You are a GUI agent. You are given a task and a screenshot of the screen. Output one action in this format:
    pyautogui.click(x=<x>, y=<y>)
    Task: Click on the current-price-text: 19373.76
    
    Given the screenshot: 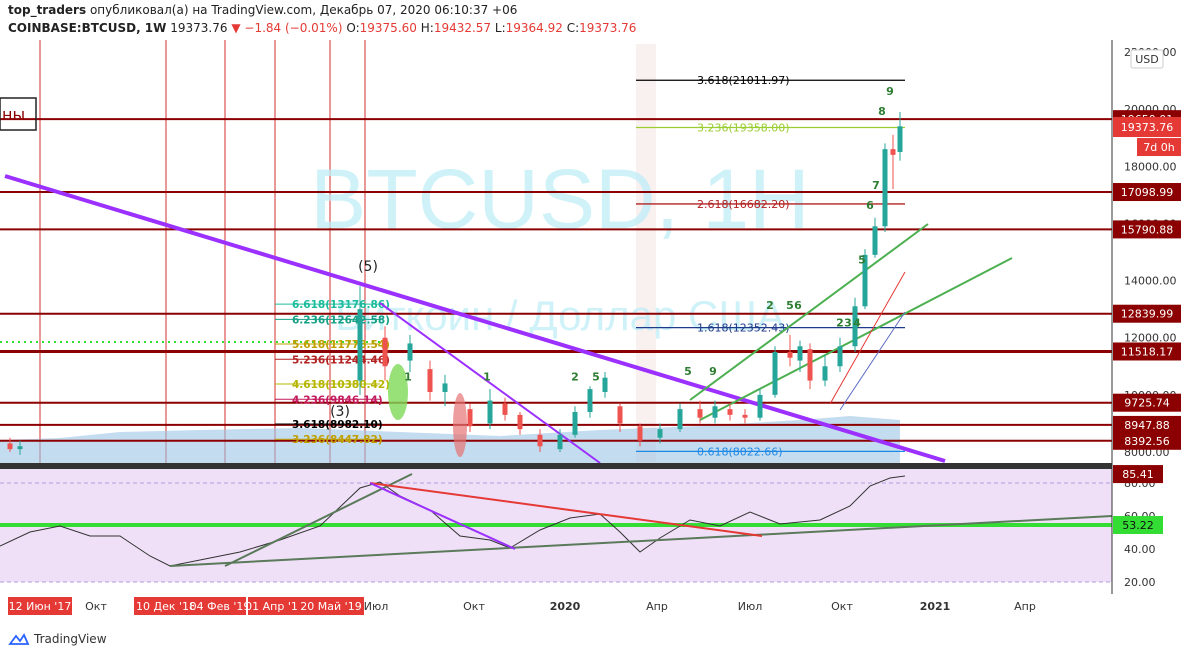 What is the action you would take?
    pyautogui.click(x=1147, y=127)
    